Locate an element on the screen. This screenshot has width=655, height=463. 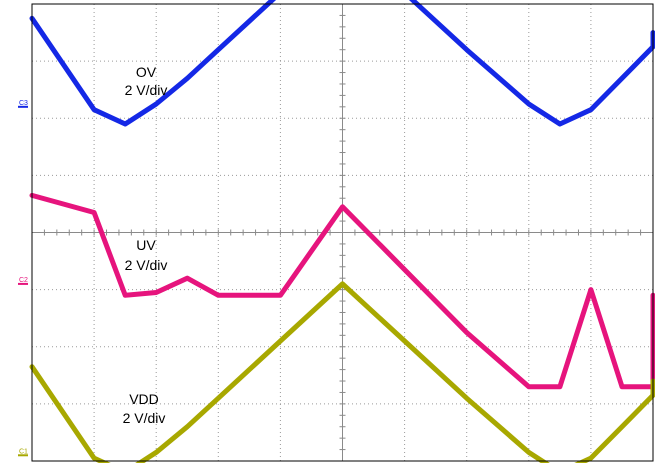
channel-c3-label: C3 is located at coordinates (23, 103).